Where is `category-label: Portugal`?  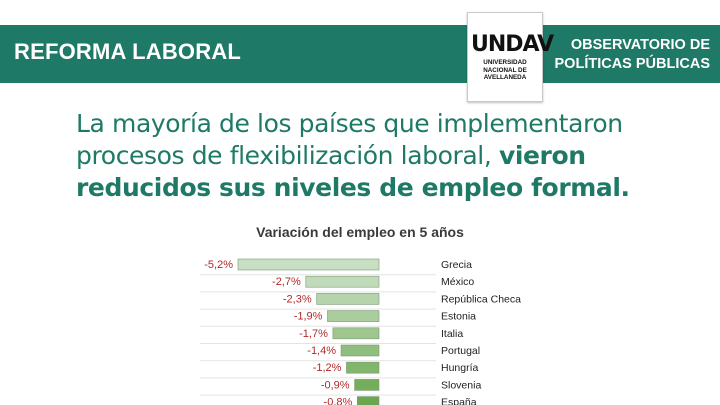 category-label: Portugal is located at coordinates (460, 351).